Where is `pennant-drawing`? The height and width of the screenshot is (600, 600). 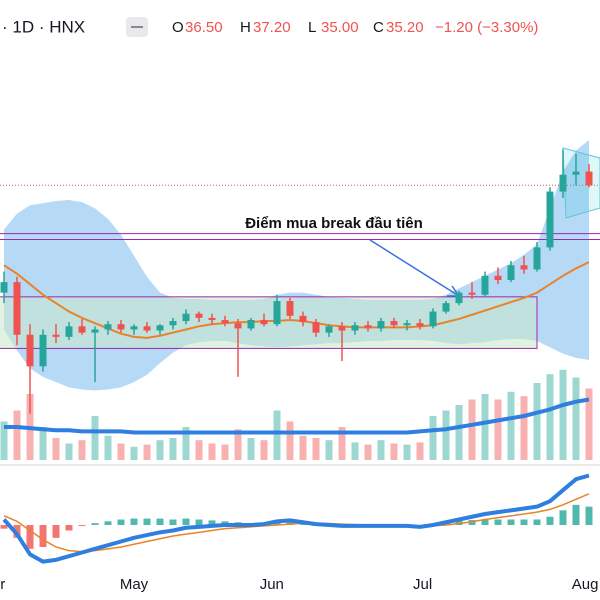
pennant-drawing is located at coordinates (581, 183).